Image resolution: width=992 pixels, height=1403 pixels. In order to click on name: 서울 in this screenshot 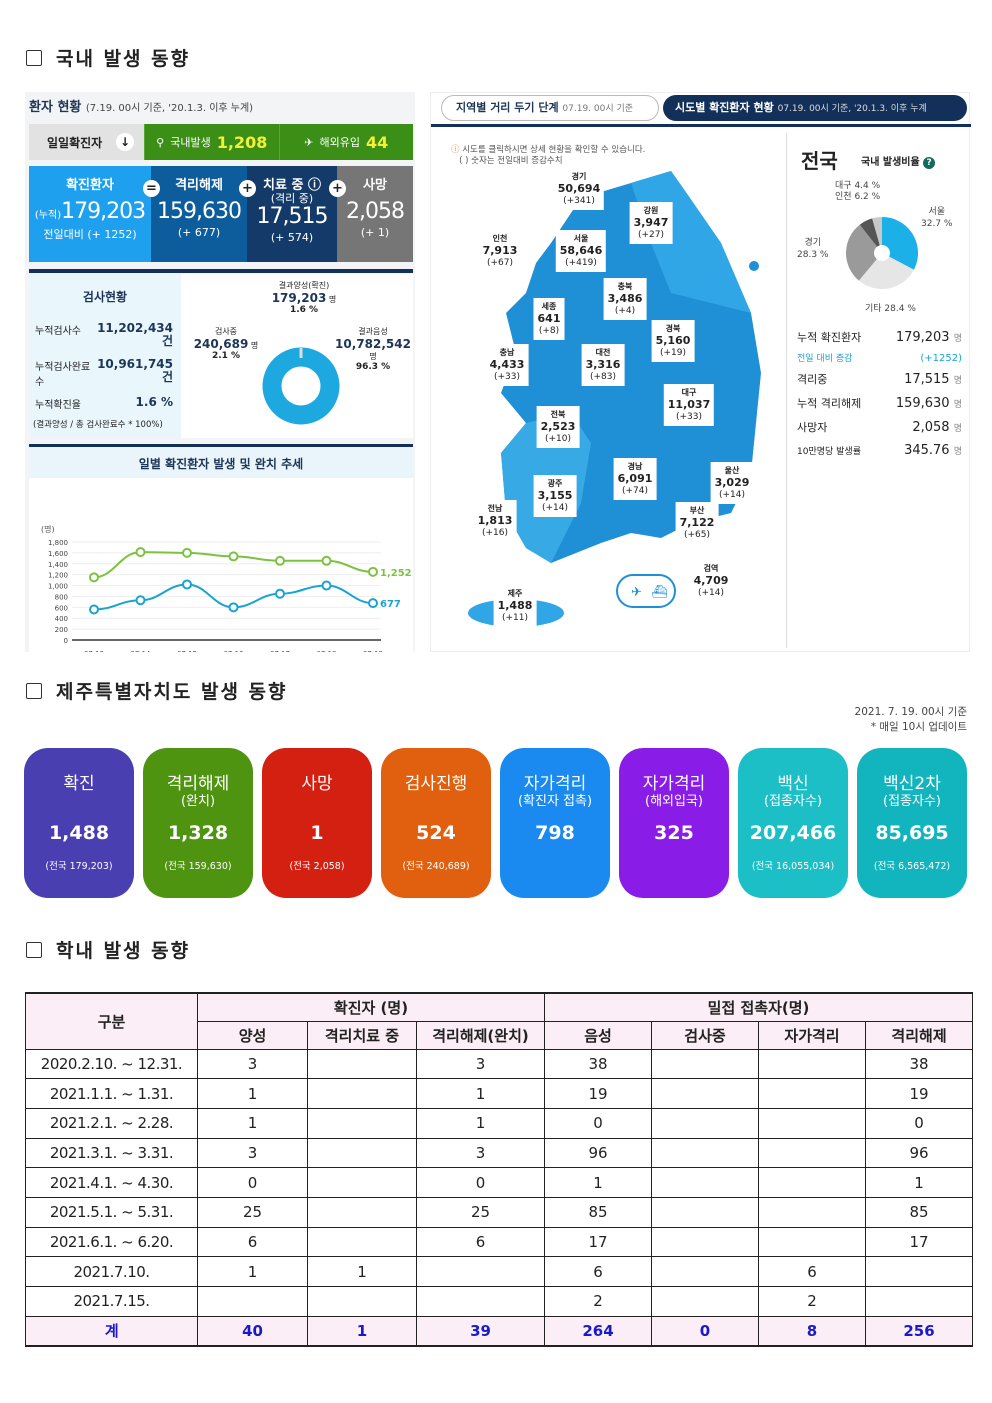, I will do `click(936, 212)`.